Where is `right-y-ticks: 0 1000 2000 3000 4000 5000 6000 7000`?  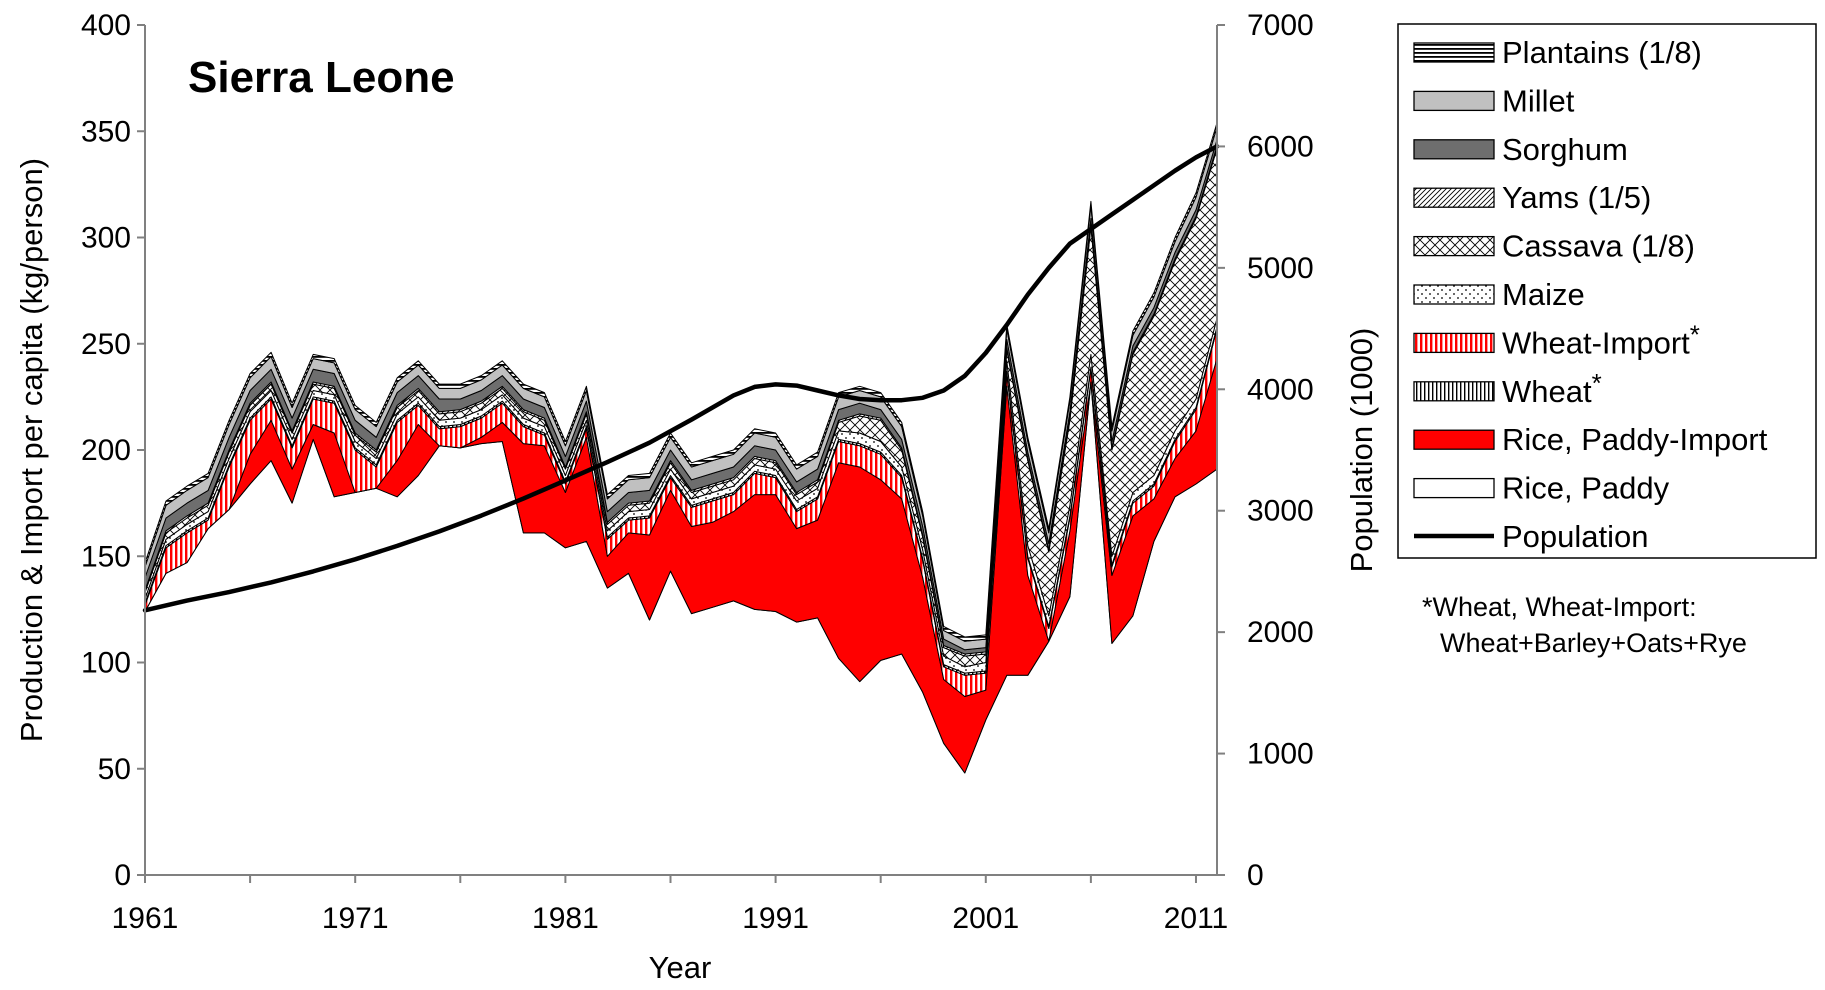 right-y-ticks: 0 1000 2000 3000 4000 5000 6000 7000 is located at coordinates (1265, 450).